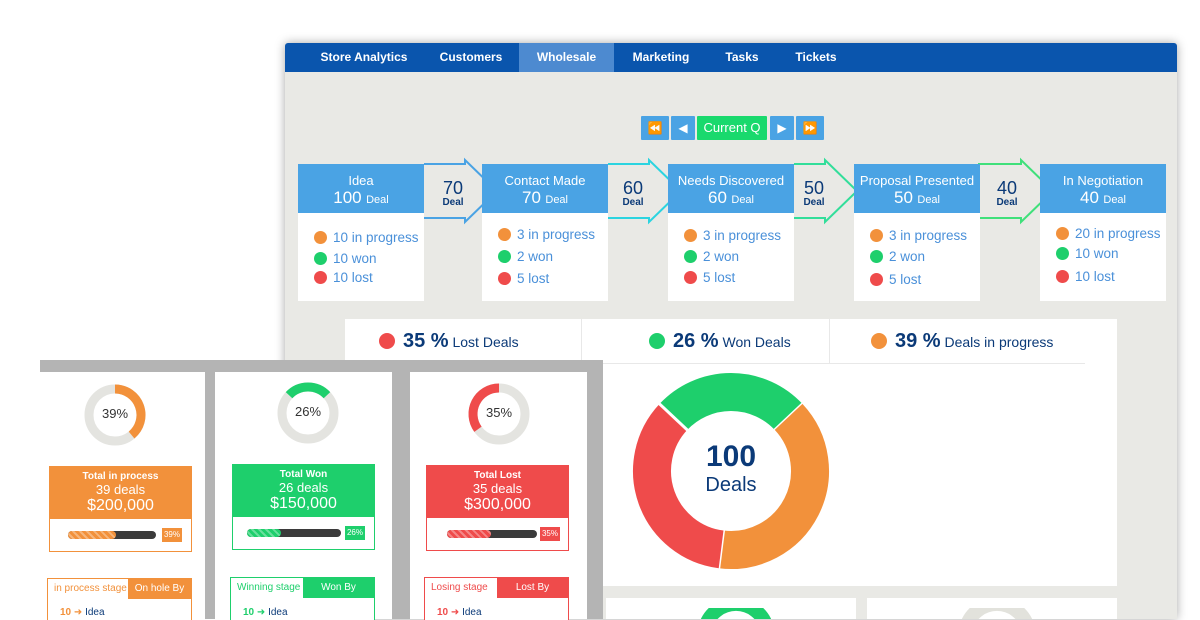  Describe the element at coordinates (715, 363) in the screenshot. I see `summary-rule` at that location.